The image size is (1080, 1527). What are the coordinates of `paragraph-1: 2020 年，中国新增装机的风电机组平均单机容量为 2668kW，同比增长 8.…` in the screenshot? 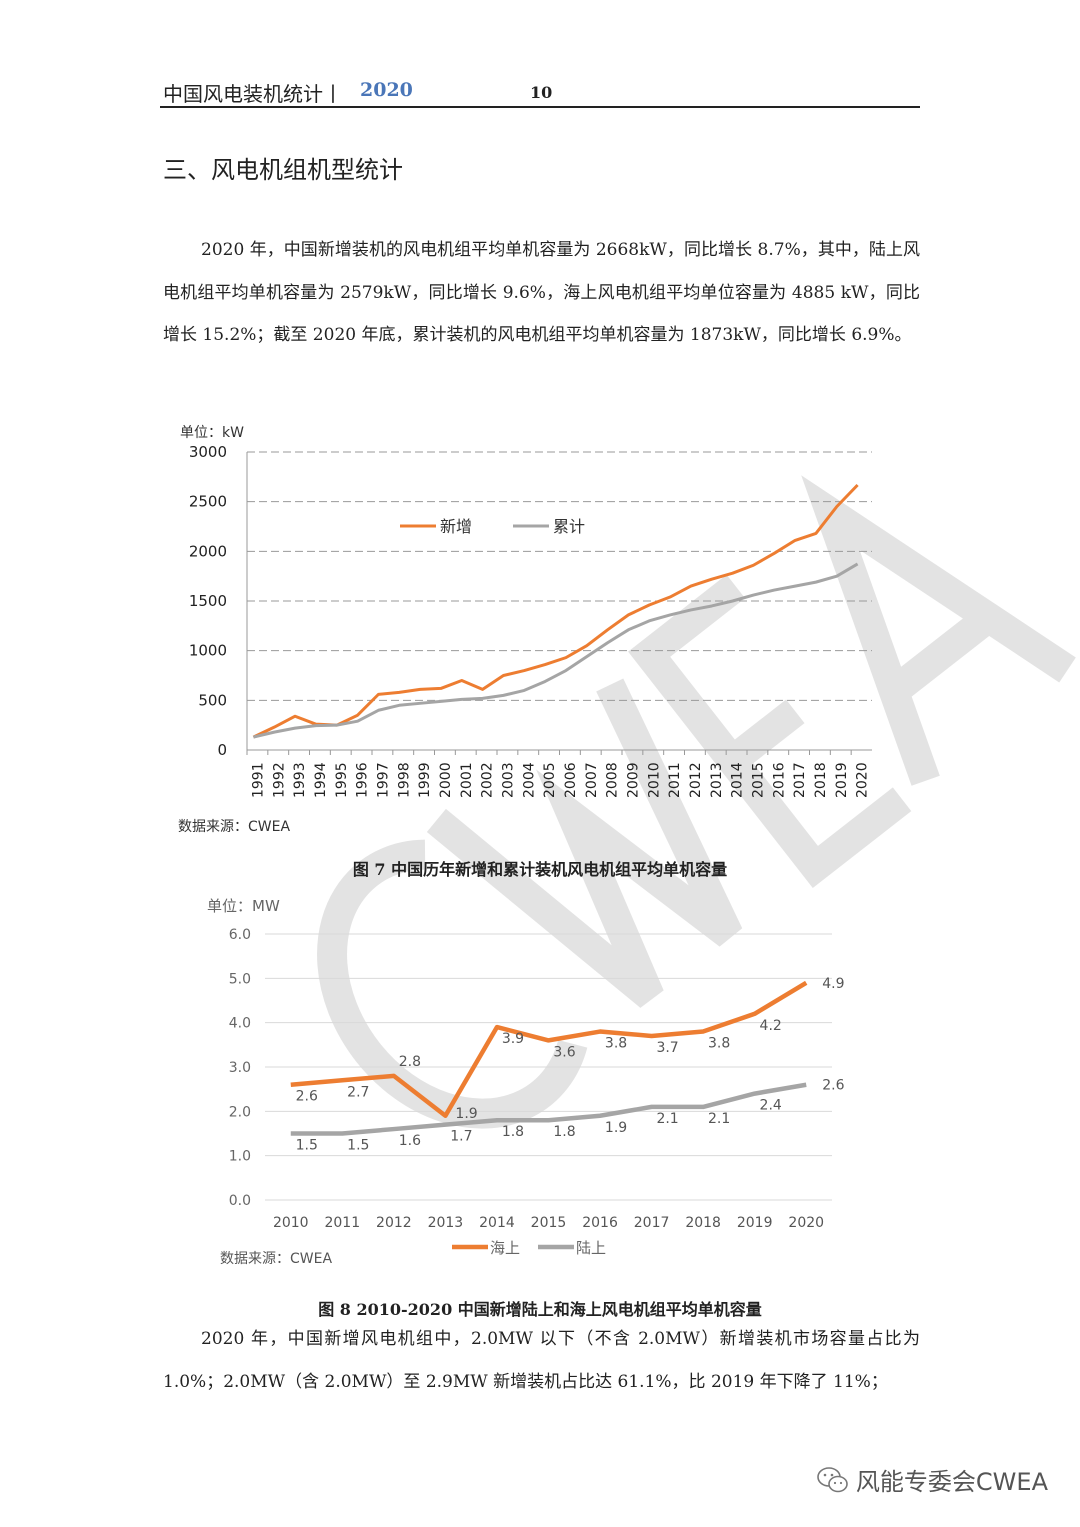 It's located at (541, 292).